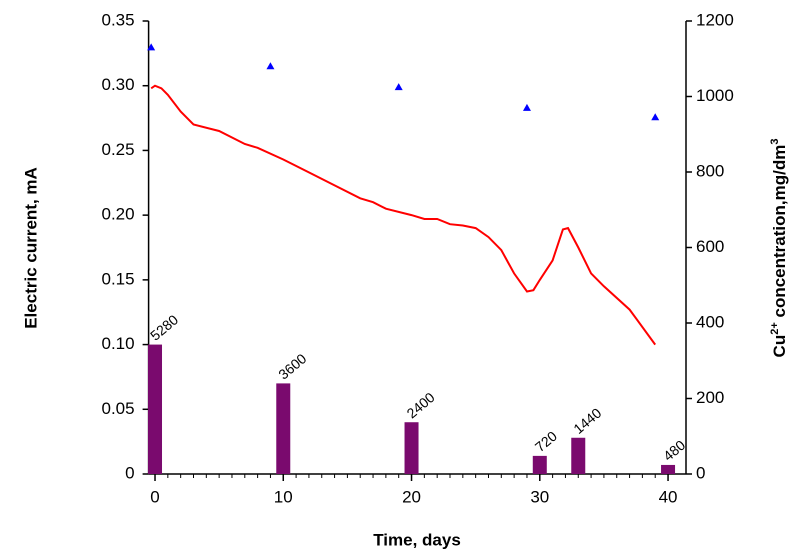 Image resolution: width=803 pixels, height=554 pixels. What do you see at coordinates (779, 234) in the screenshot?
I see `y2-axis-title-part: concentration,mg/dm` at bounding box center [779, 234].